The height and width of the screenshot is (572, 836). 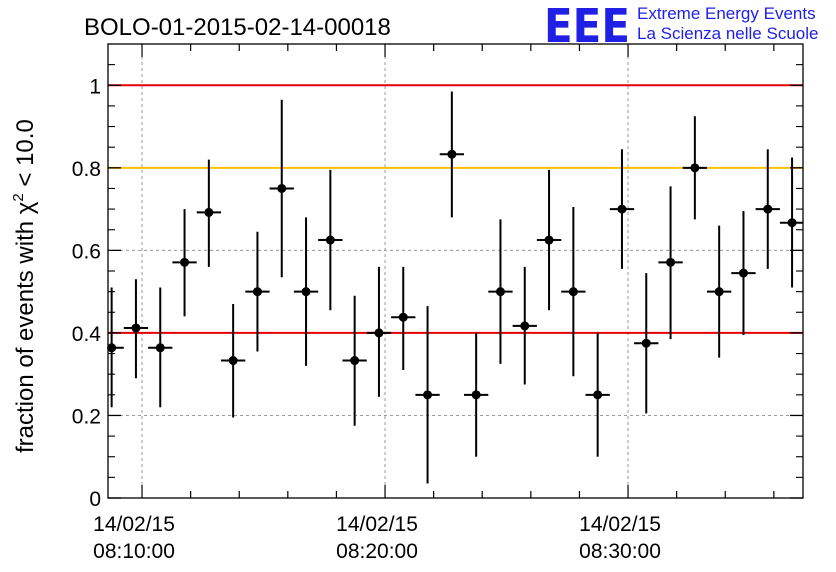 What do you see at coordinates (587, 26) in the screenshot?
I see `eee-logo-mark: EEE` at bounding box center [587, 26].